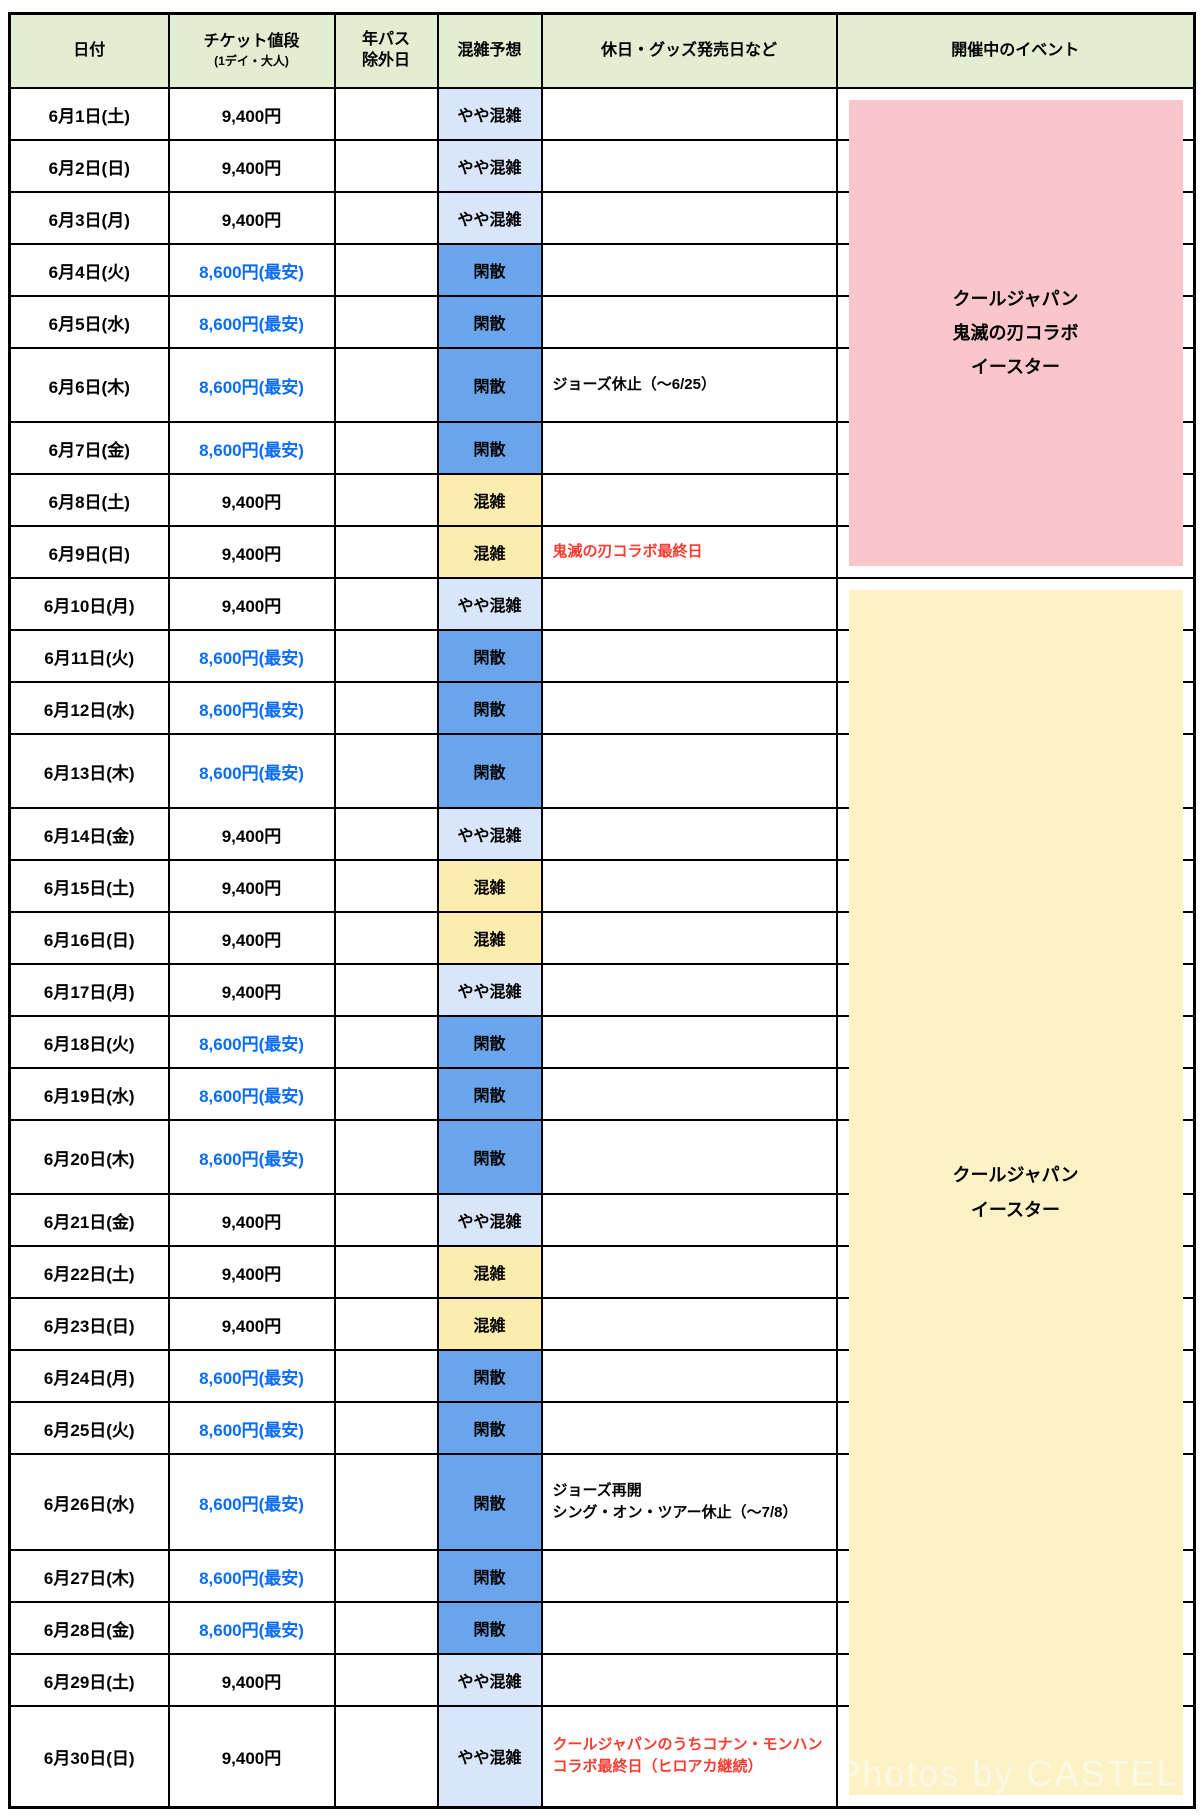  Describe the element at coordinates (1015, 333) in the screenshot. I see `event-label: クールジャパン 鬼滅の刃コラボ イースター` at that location.